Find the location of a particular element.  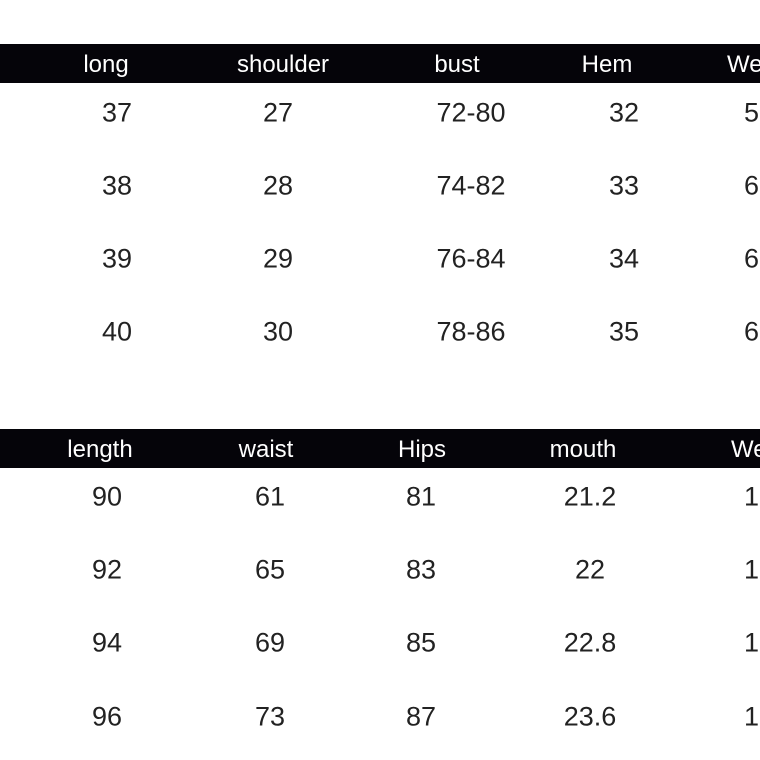

table-cell: 78-86 is located at coordinates (471, 331).